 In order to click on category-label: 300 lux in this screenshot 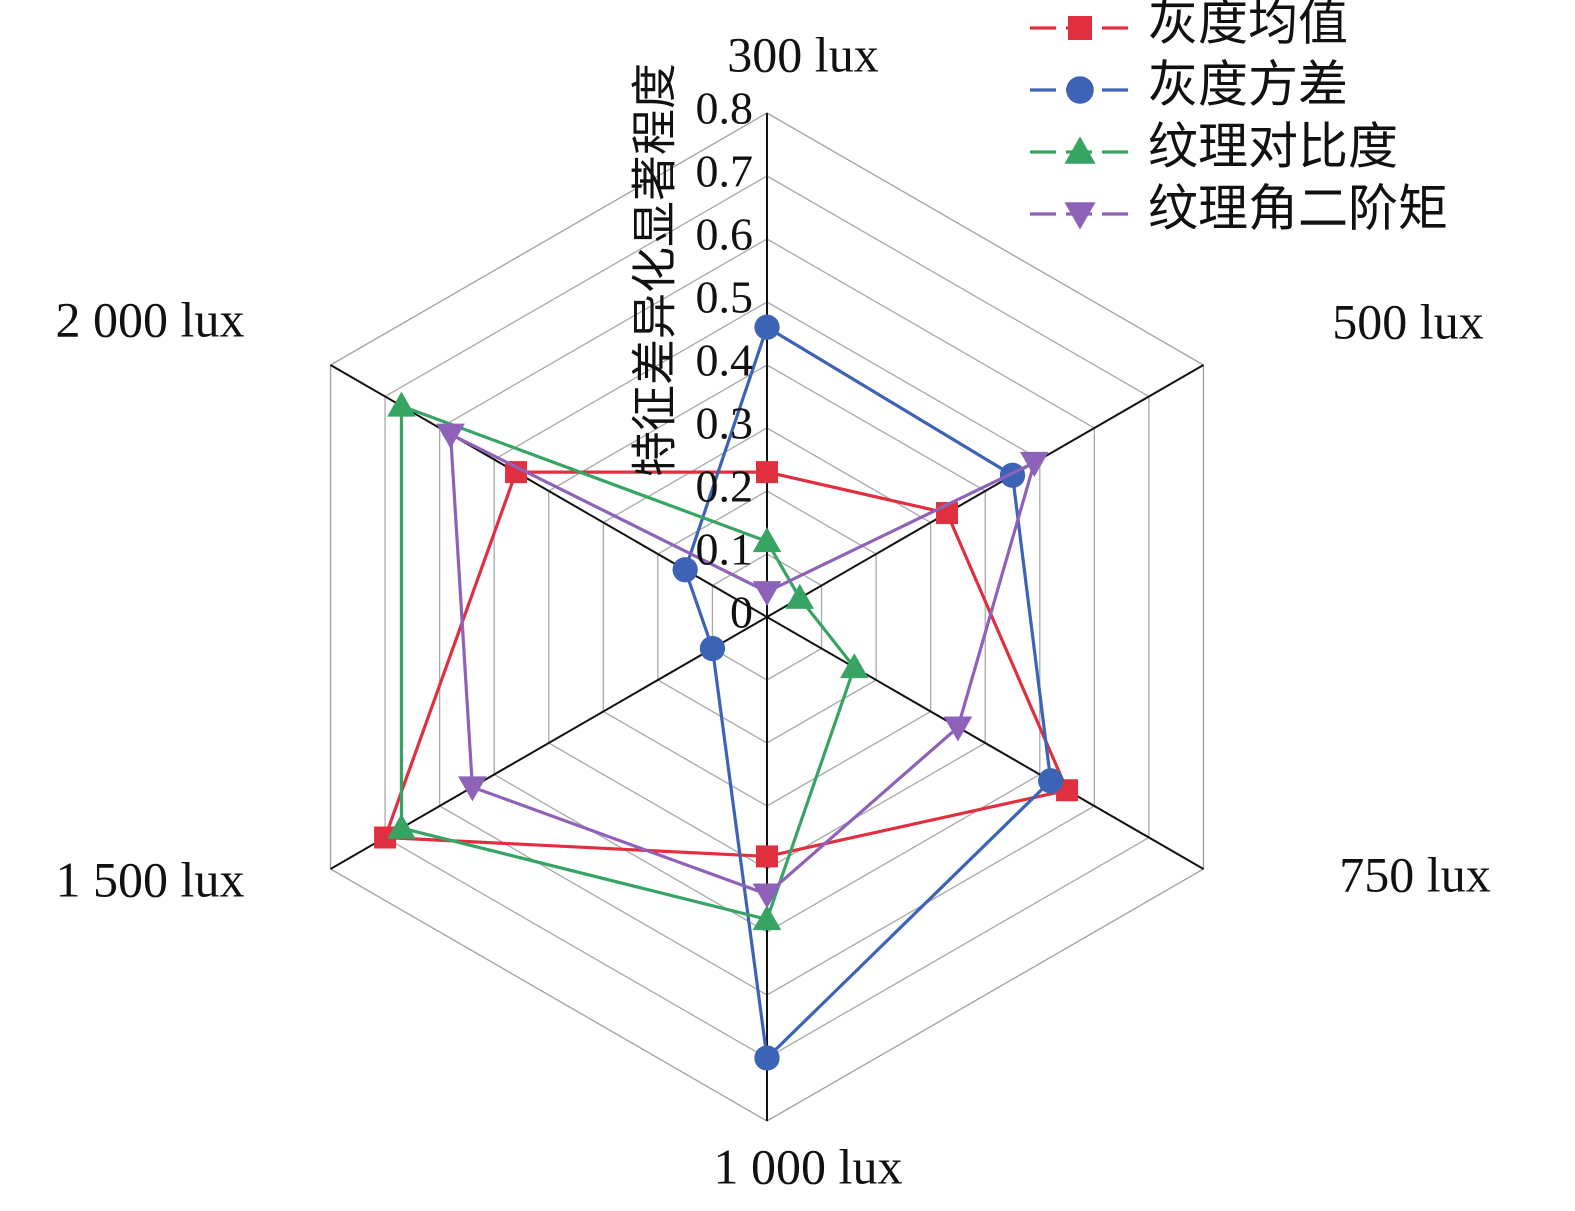, I will do `click(802, 54)`.